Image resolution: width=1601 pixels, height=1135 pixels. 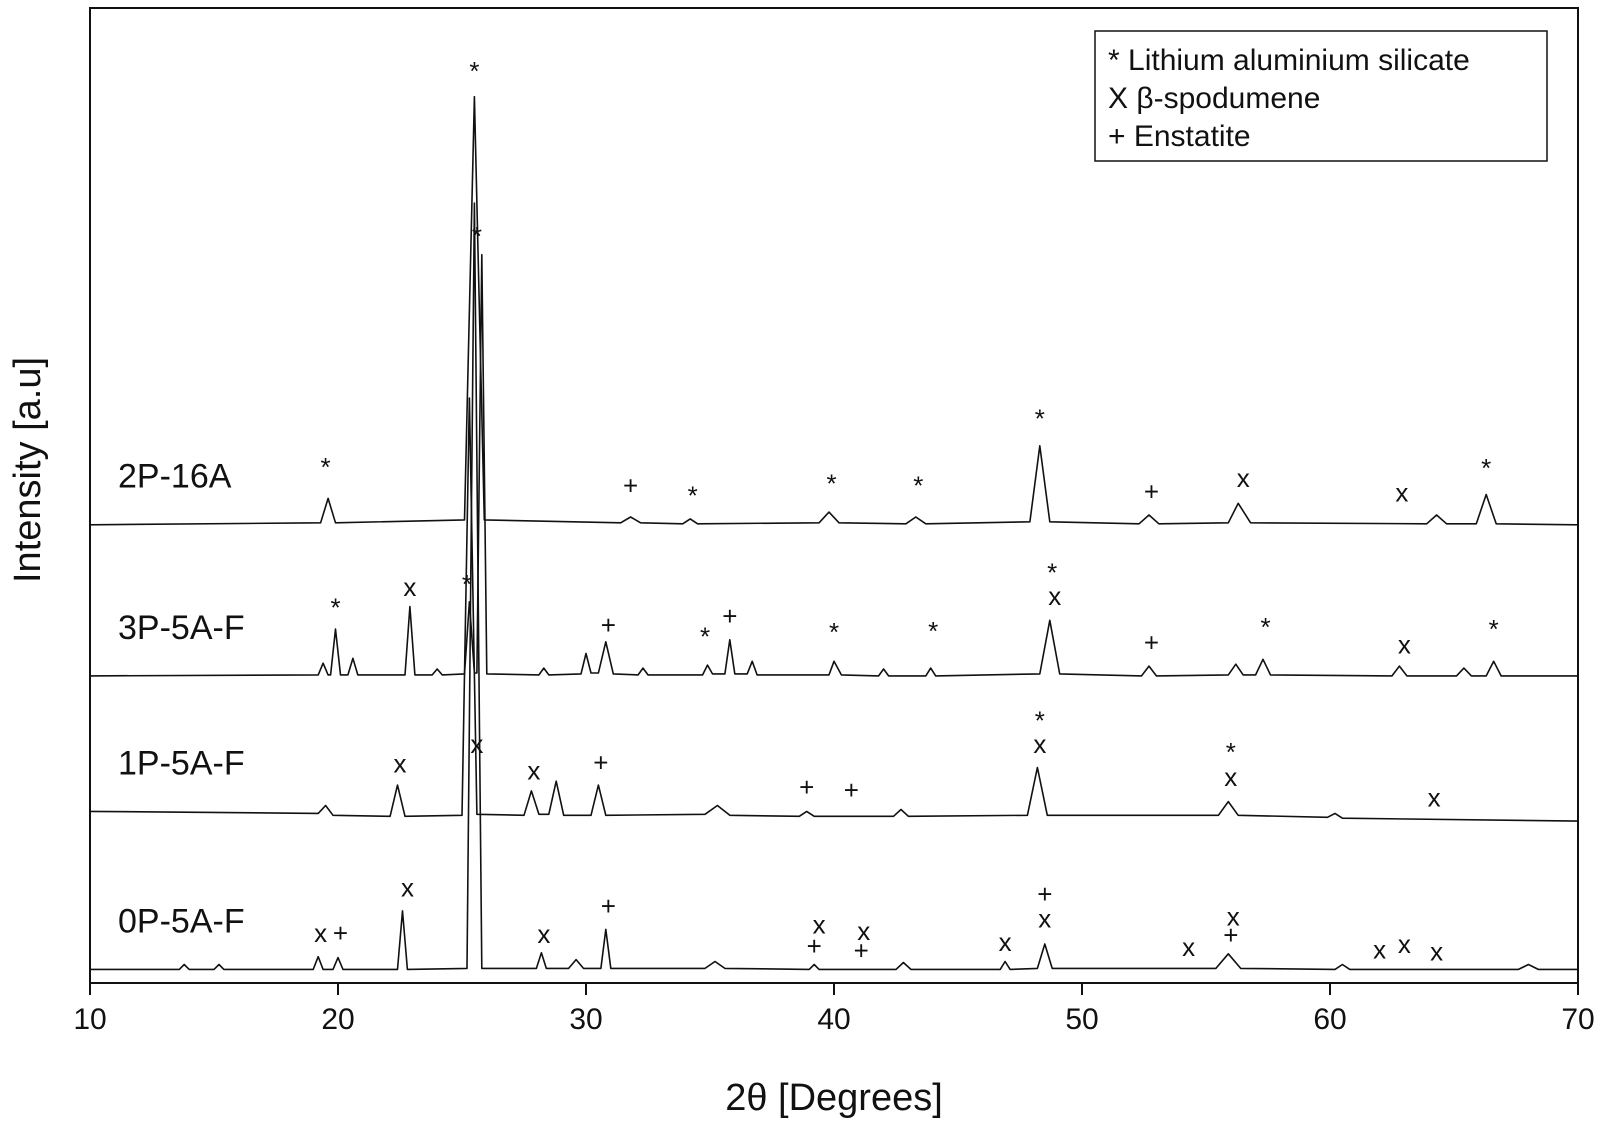 What do you see at coordinates (1081, 1019) in the screenshot?
I see `x-tick-label: 50` at bounding box center [1081, 1019].